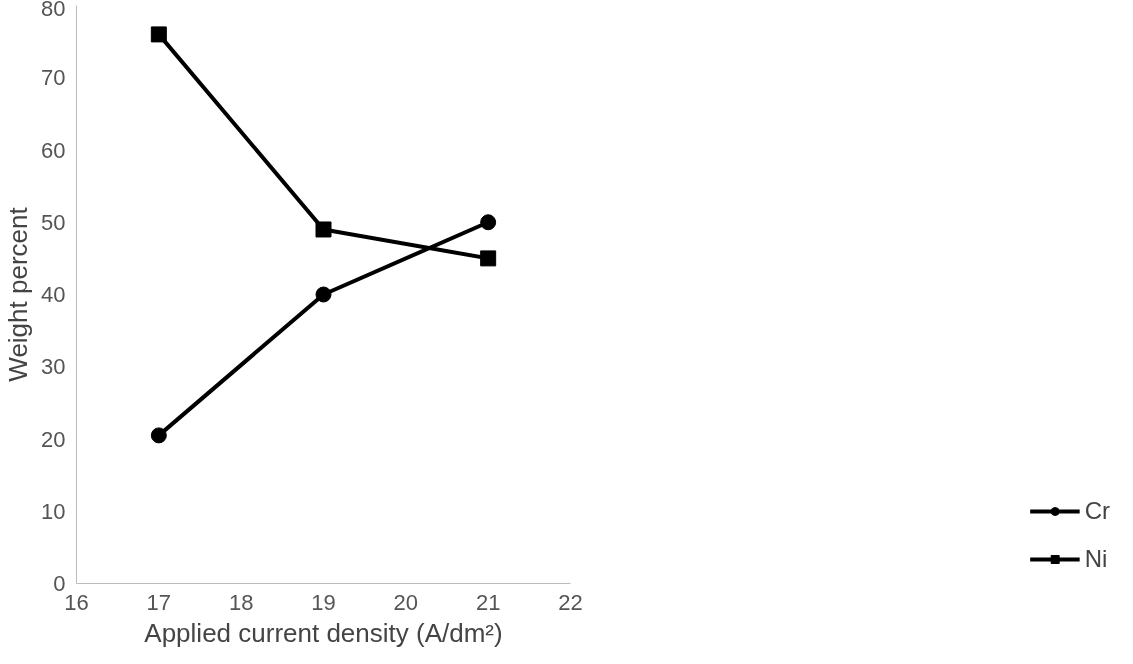 The height and width of the screenshot is (664, 1133). I want to click on y-tick-label: 10, so click(53, 511).